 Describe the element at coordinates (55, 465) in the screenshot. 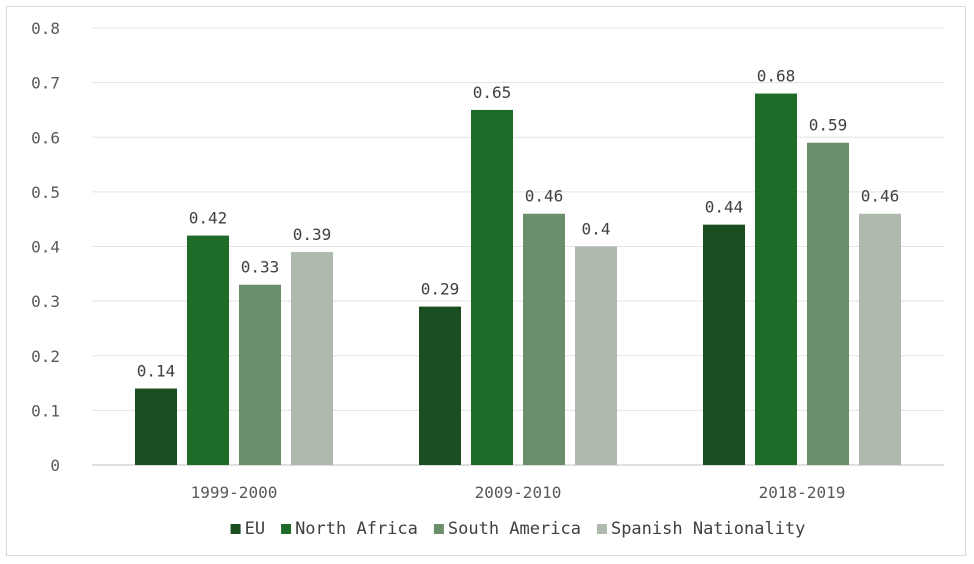

I see `y-tick-label: 0` at that location.